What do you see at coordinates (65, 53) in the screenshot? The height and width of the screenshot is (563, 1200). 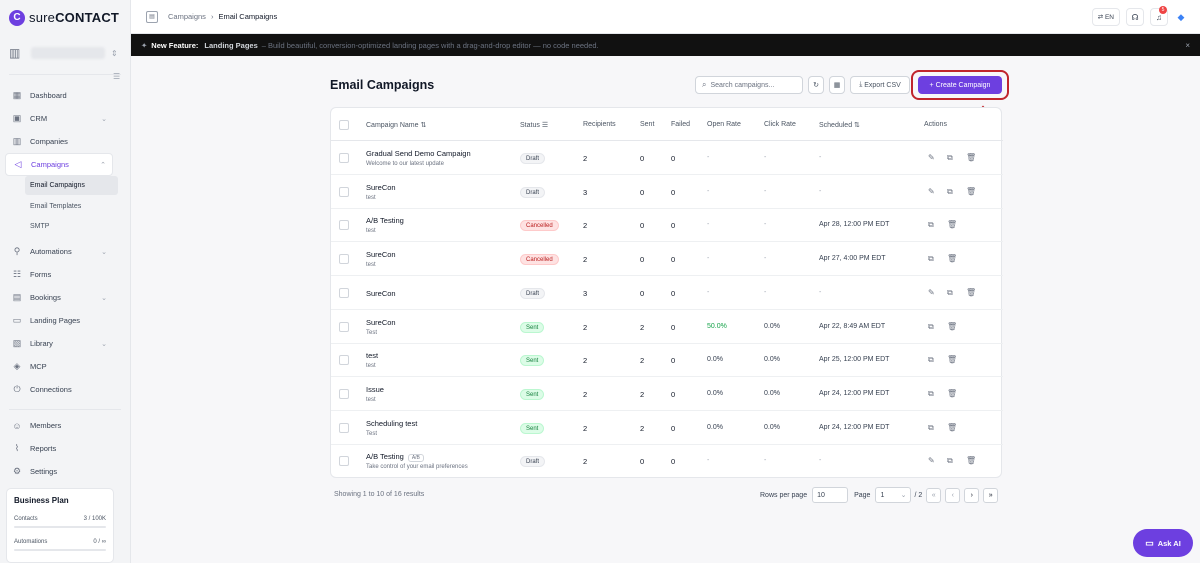 I see `workspace-switcher: ▥ ⇕` at bounding box center [65, 53].